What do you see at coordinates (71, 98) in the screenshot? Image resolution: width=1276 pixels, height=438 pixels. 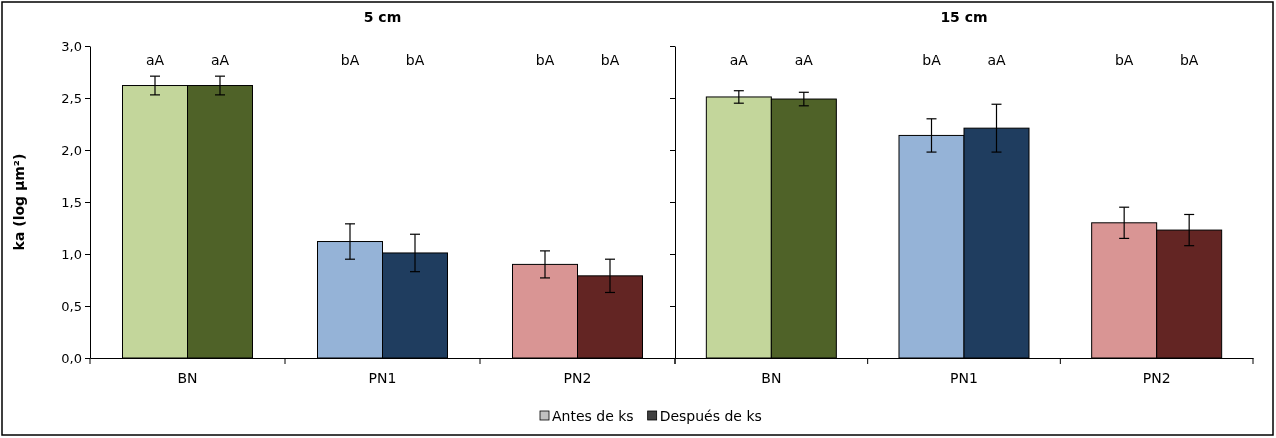 I see `y-tick-label: 2,5` at bounding box center [71, 98].